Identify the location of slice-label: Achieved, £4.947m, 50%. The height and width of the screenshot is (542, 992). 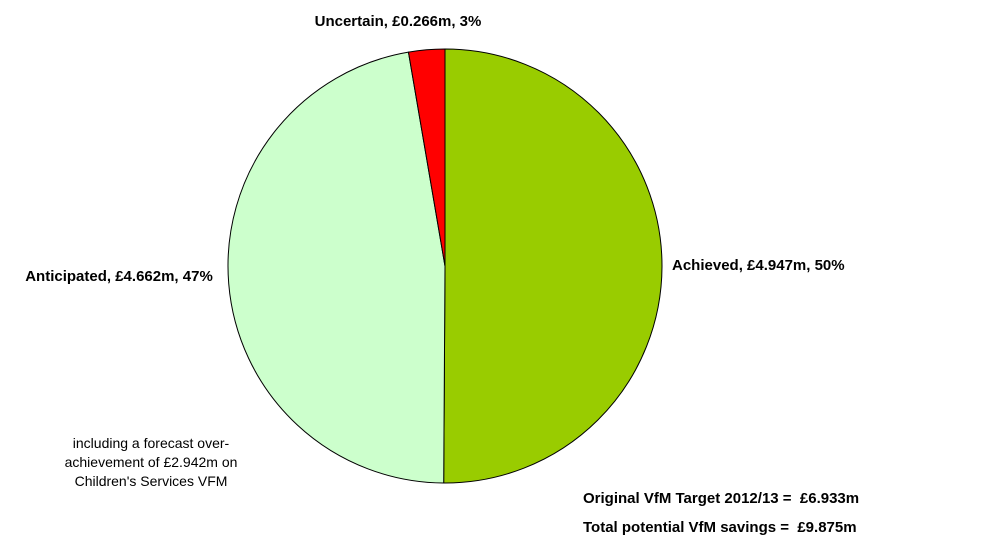
(758, 265).